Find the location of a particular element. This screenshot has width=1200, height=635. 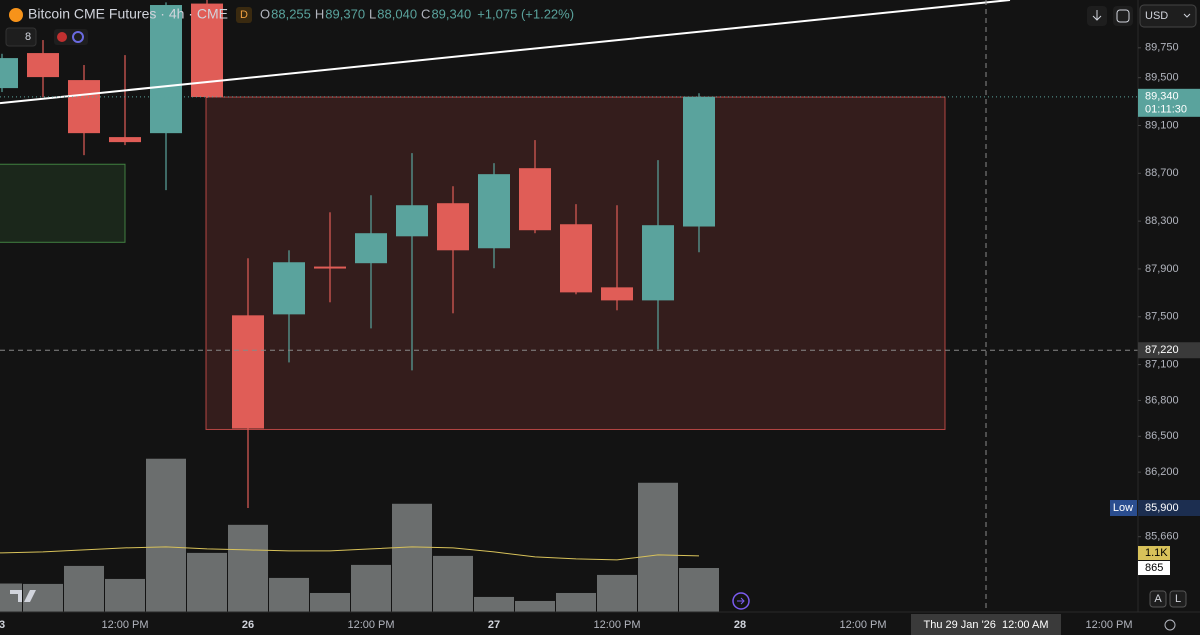

y-tick-label: 89,750 is located at coordinates (1162, 48).